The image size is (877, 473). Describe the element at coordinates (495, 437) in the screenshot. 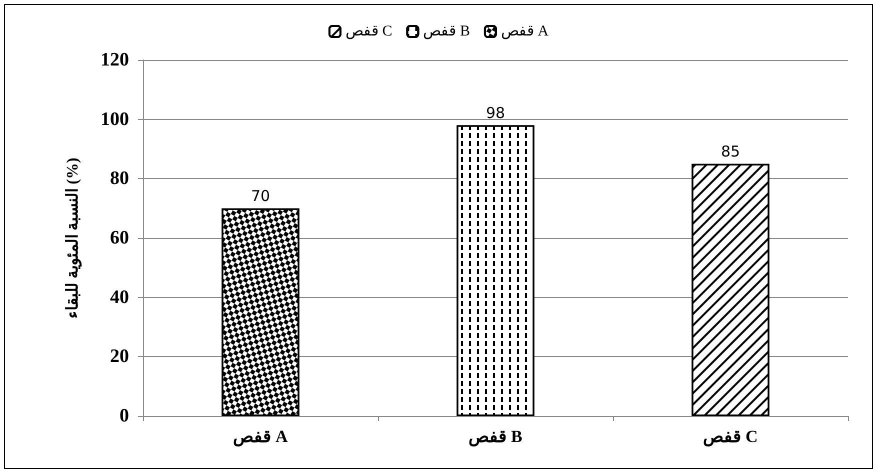

I see `x-tick-label: قفص B` at that location.